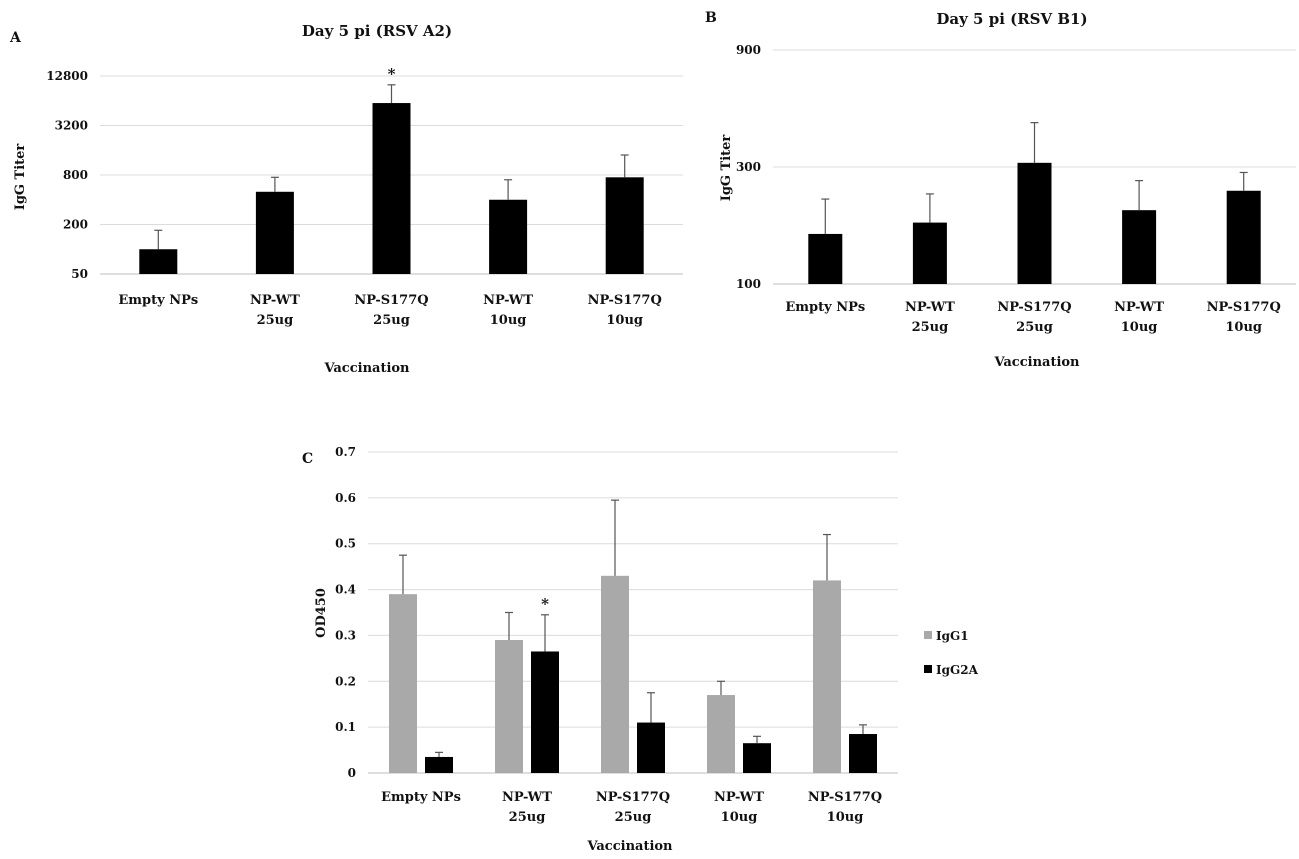  What do you see at coordinates (352, 773) in the screenshot?
I see `y-tick-label: 0` at bounding box center [352, 773].